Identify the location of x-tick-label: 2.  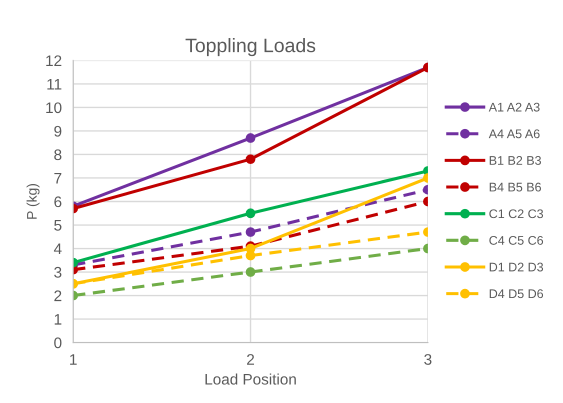
(250, 359).